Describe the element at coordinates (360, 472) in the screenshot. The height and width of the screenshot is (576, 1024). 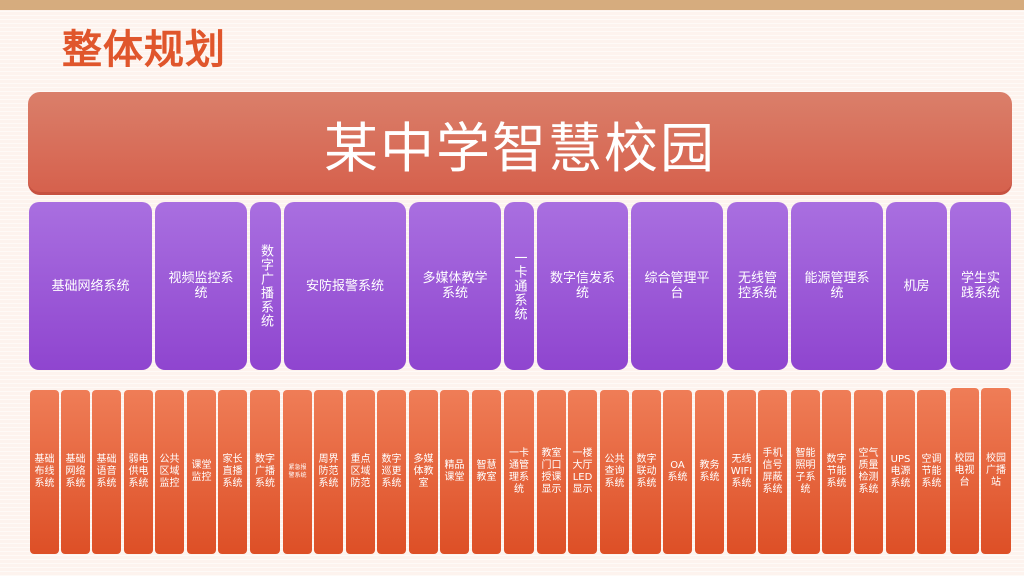
I see `subsystem-box: 重点 区域 防范` at that location.